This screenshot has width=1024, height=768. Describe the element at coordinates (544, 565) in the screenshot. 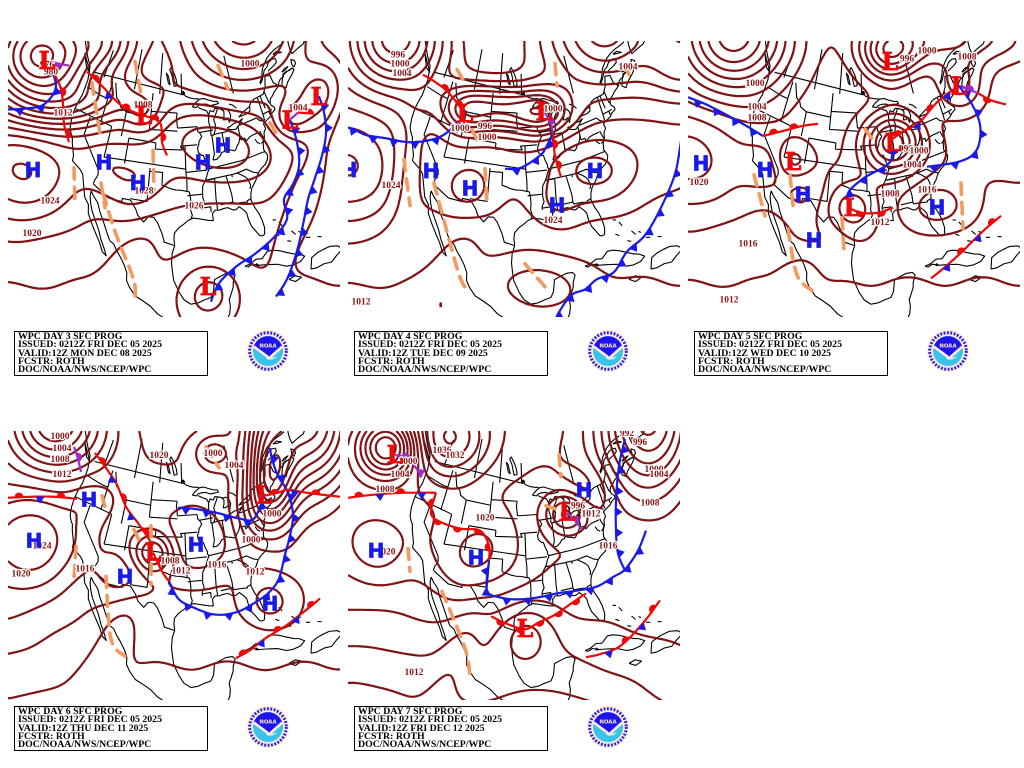

I see `us-basemap` at that location.